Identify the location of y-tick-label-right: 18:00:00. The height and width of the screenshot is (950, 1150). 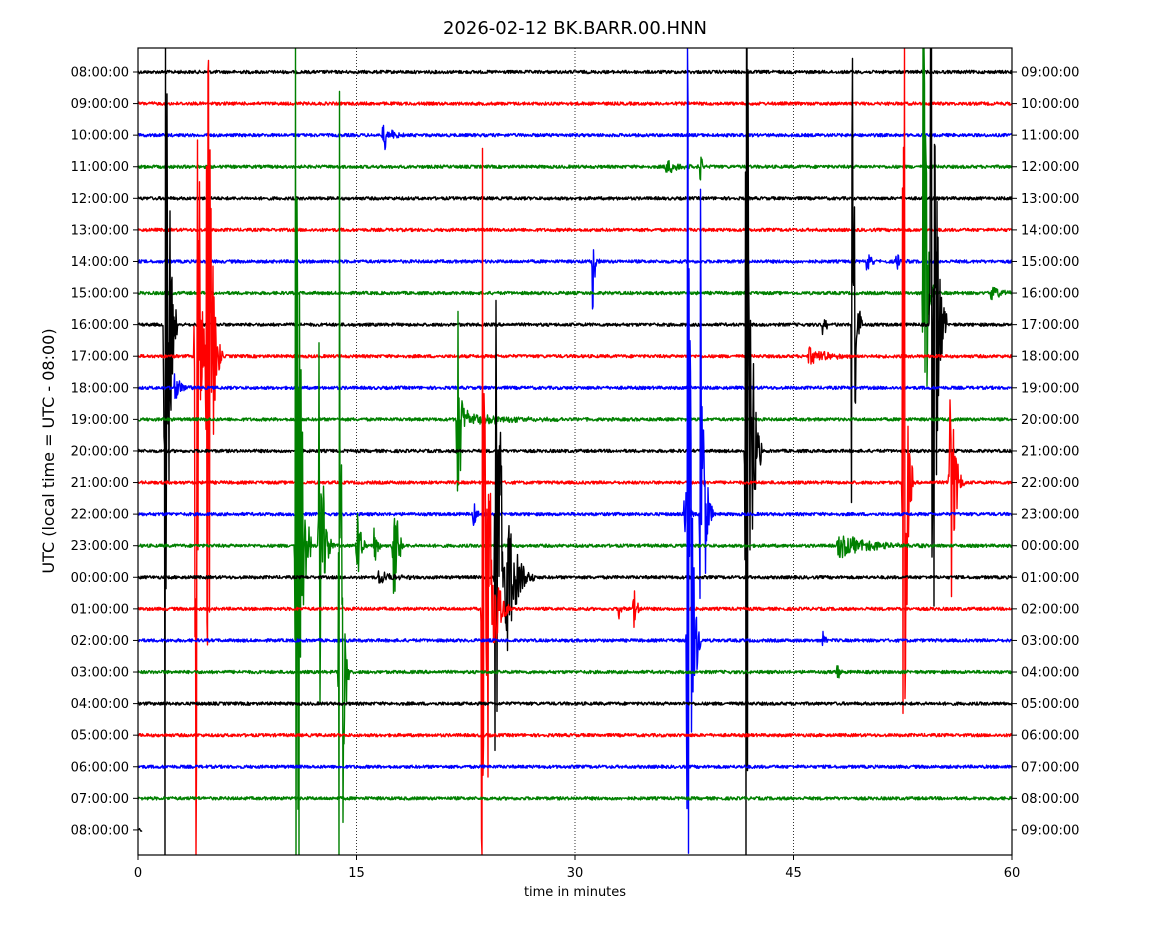
(1050, 357).